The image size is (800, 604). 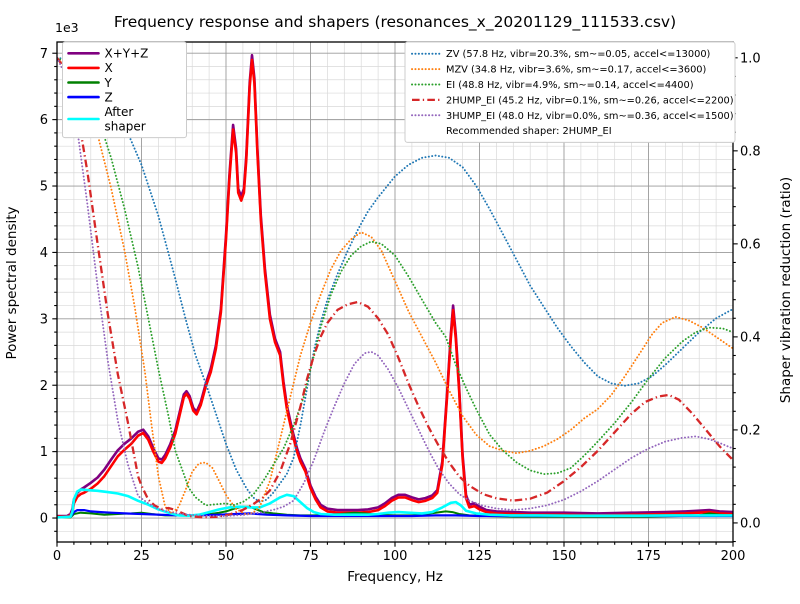 What do you see at coordinates (44, 386) in the screenshot?
I see `y-left-tick-label: 2` at bounding box center [44, 386].